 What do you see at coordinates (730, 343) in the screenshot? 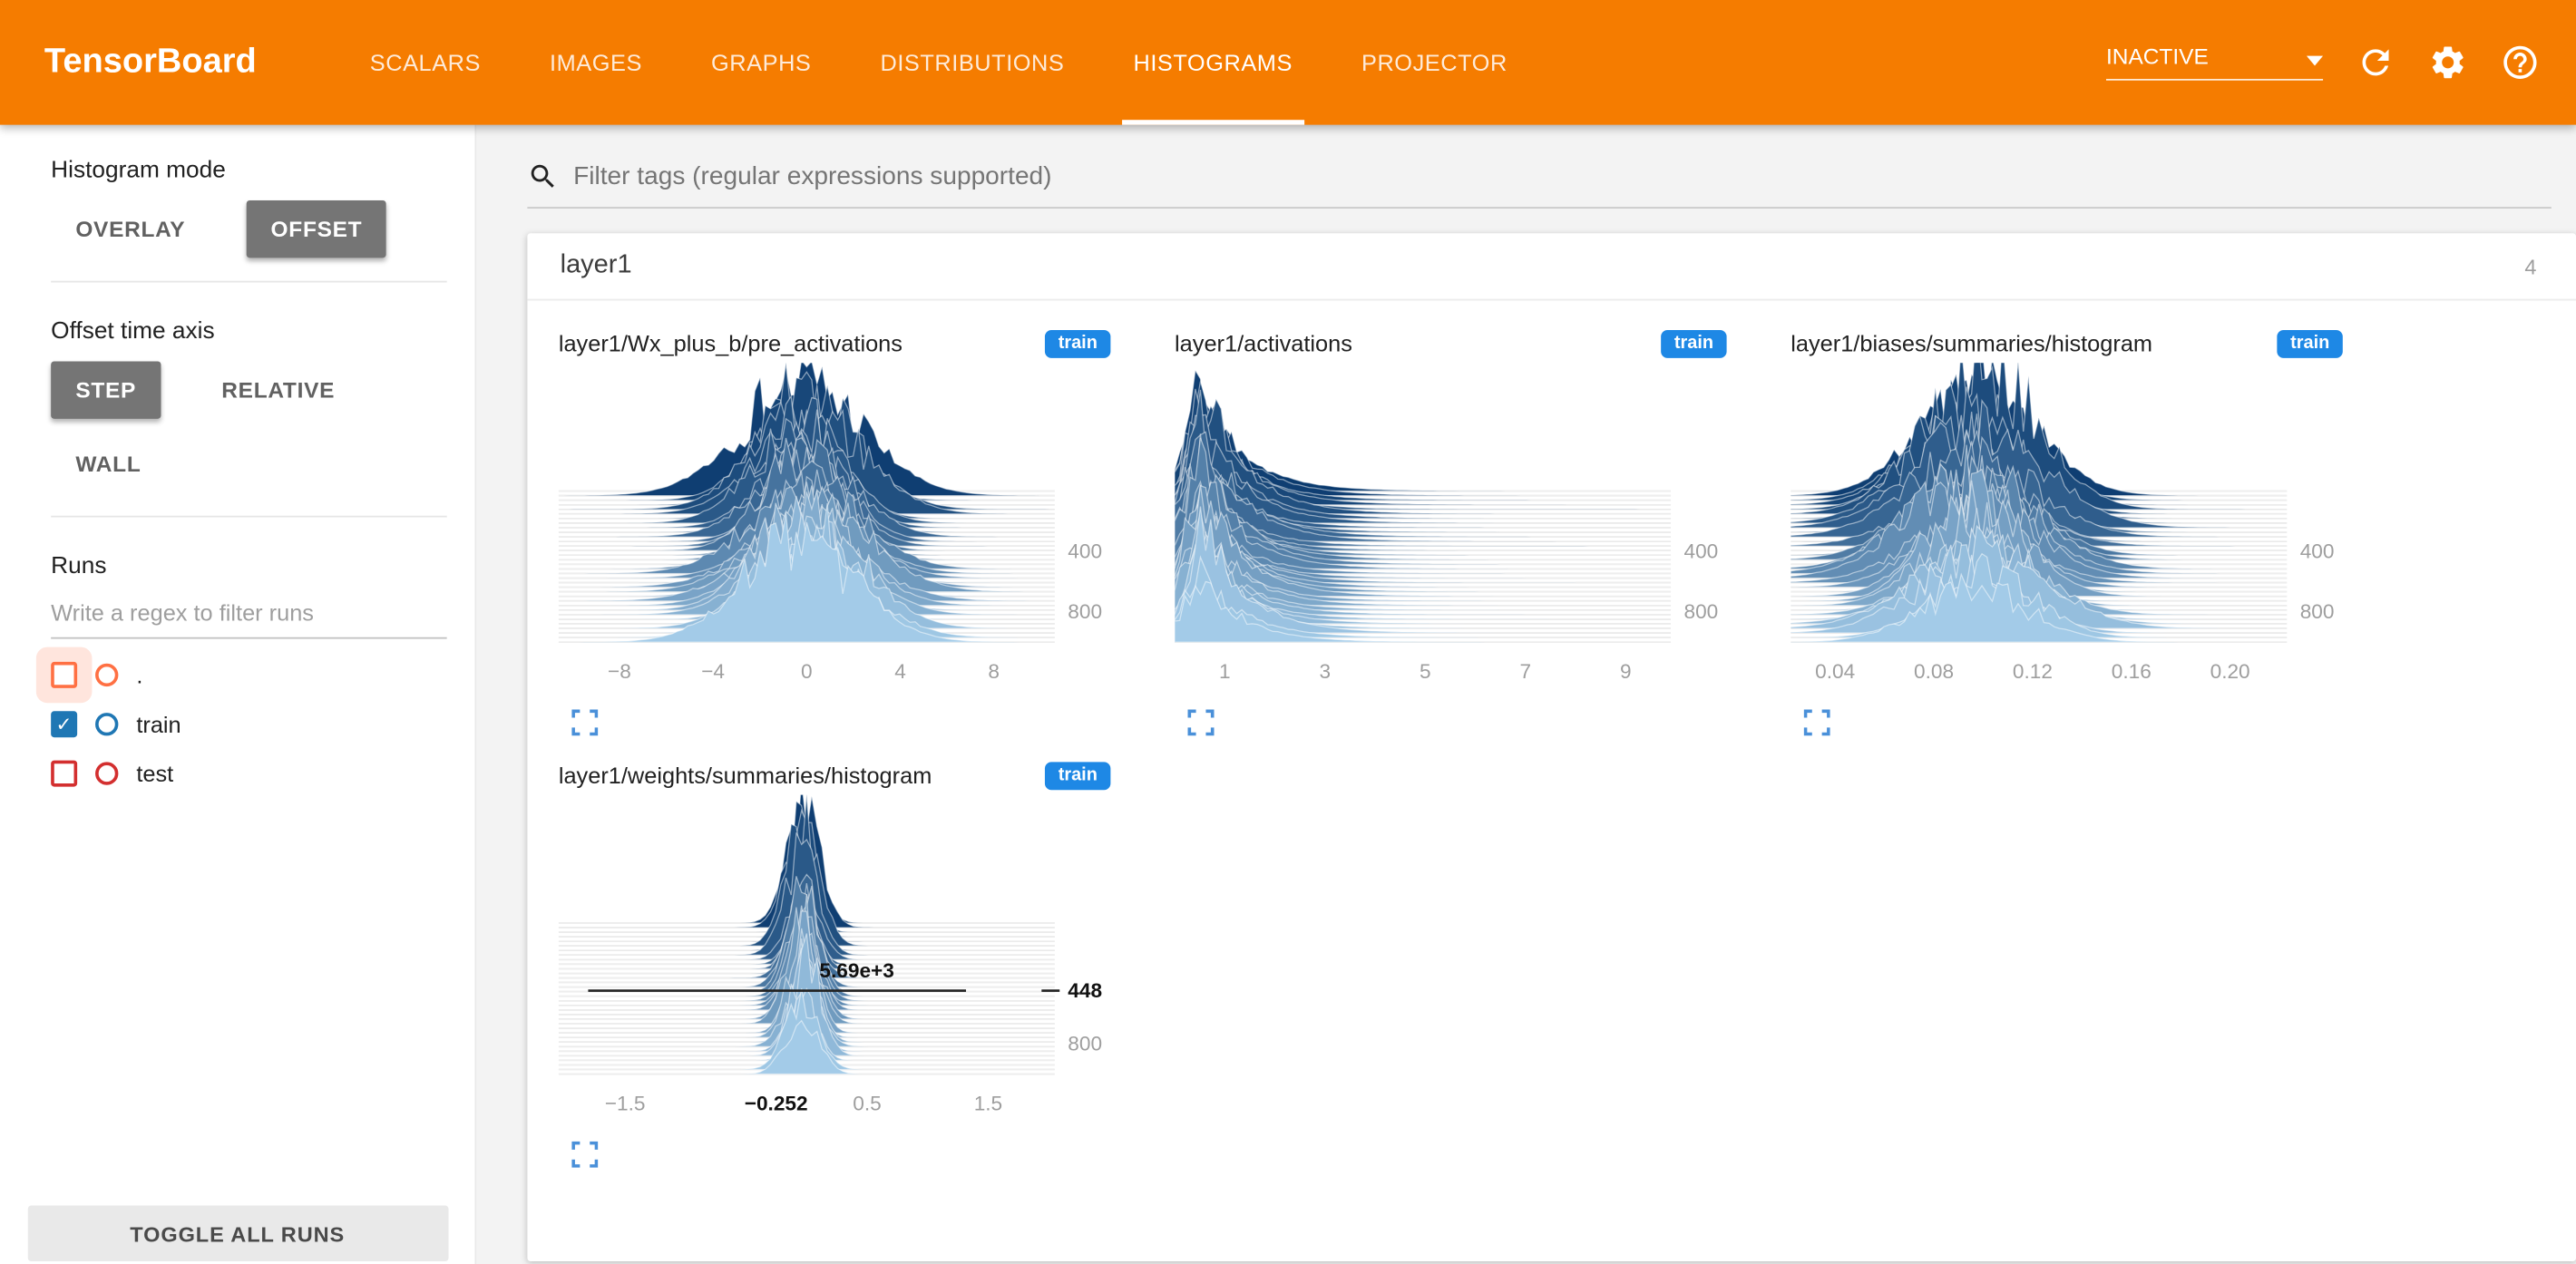
I see `chart-title: layer1/Wx_plus_b/pre_activations` at bounding box center [730, 343].